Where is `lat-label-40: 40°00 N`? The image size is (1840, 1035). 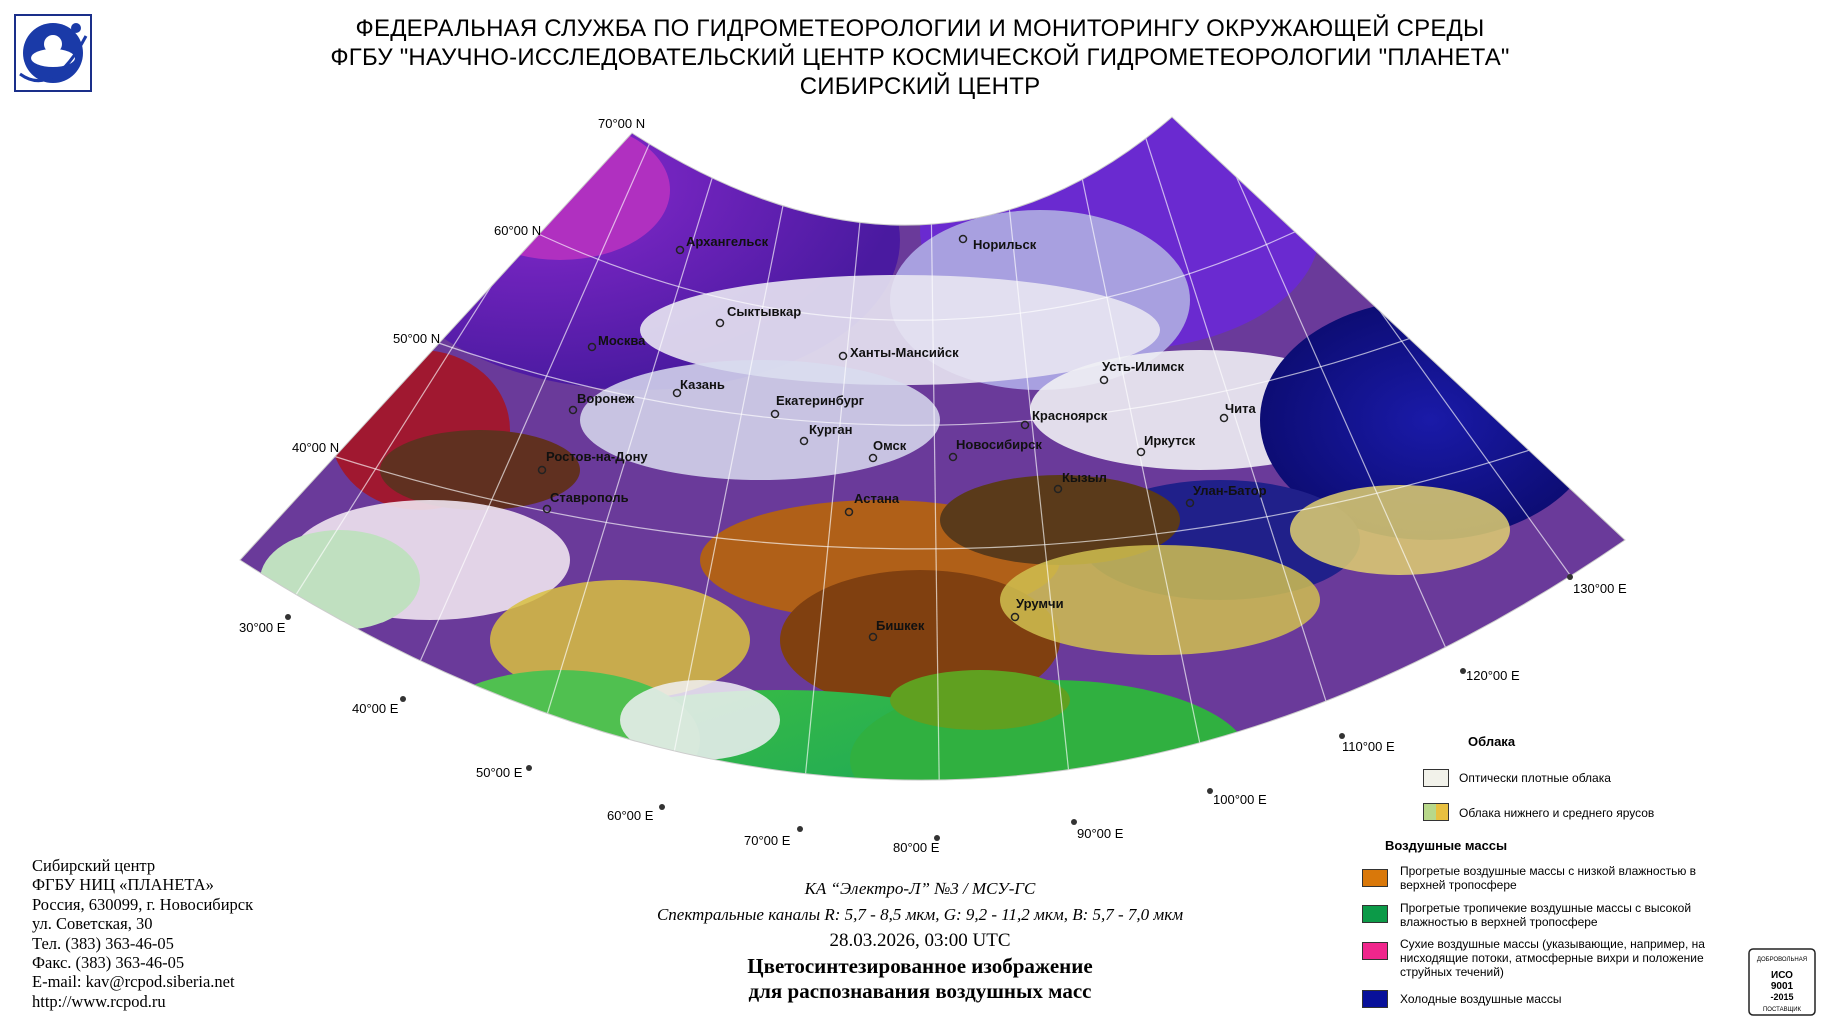 lat-label-40: 40°00 N is located at coordinates (316, 447).